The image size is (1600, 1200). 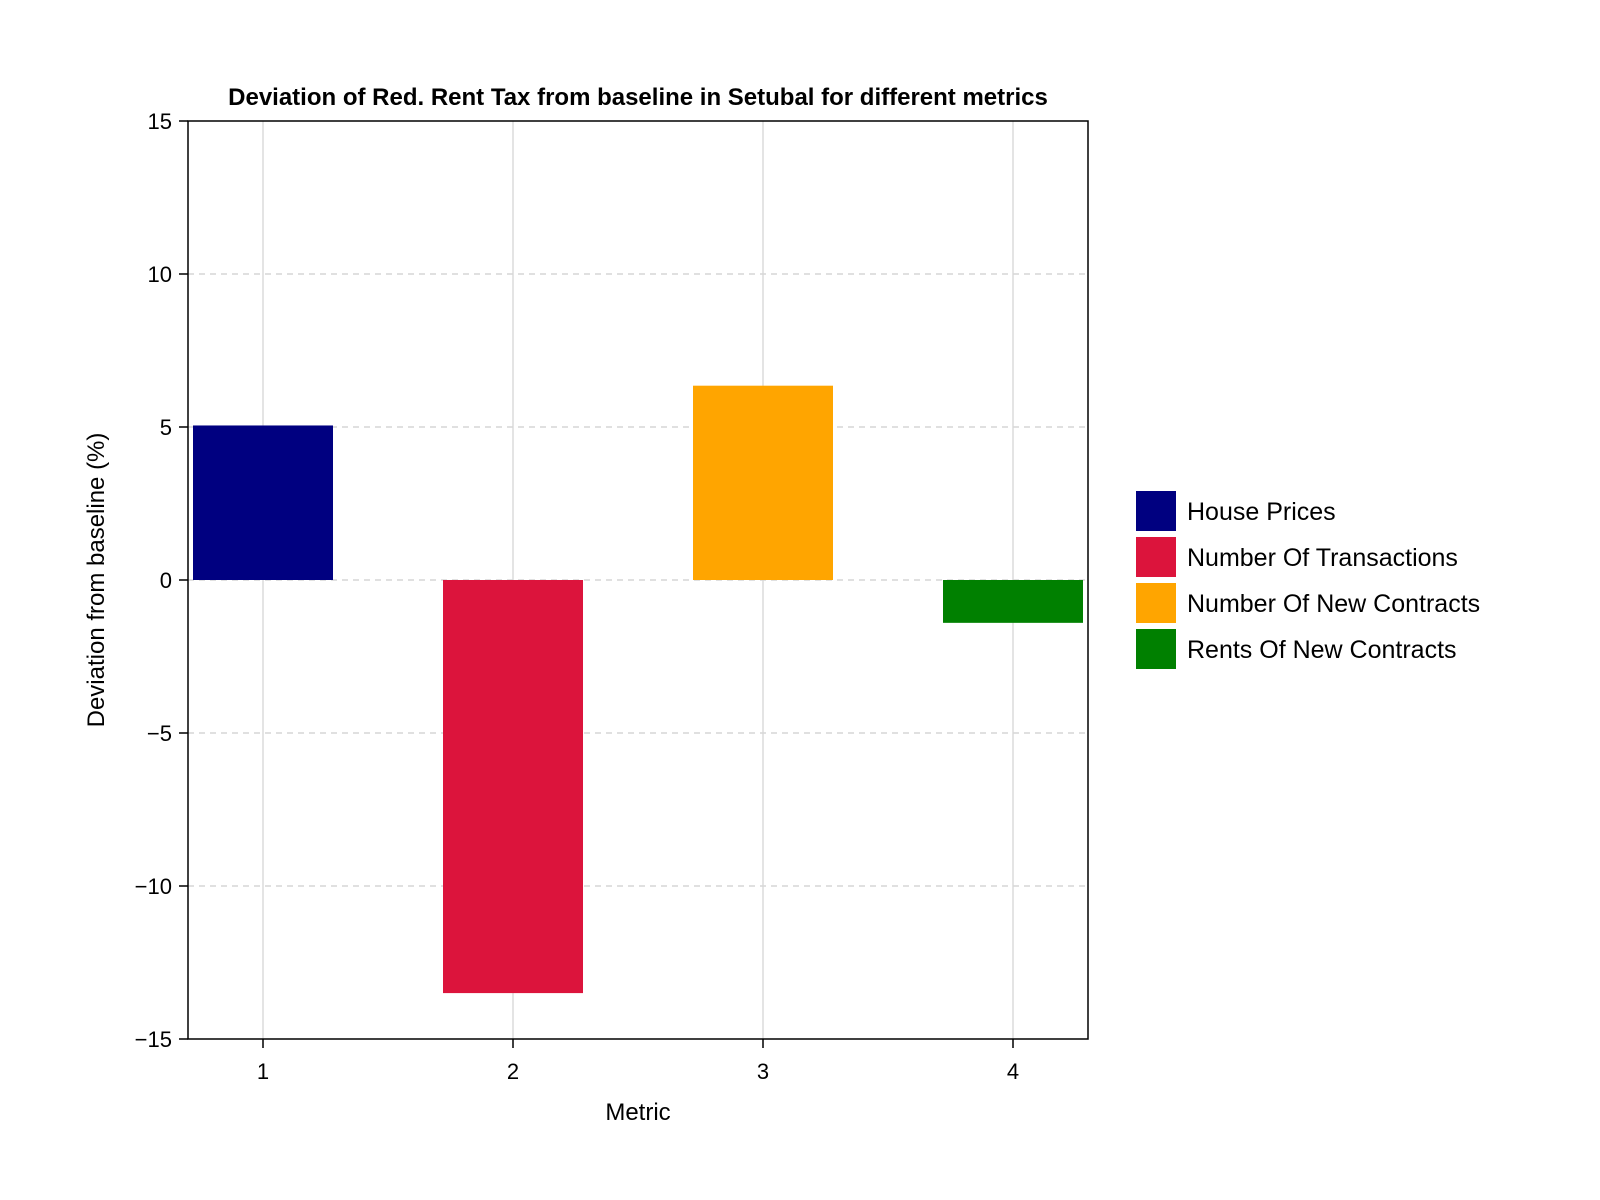 What do you see at coordinates (1322, 650) in the screenshot?
I see `legend-label: Rents Of New Contracts` at bounding box center [1322, 650].